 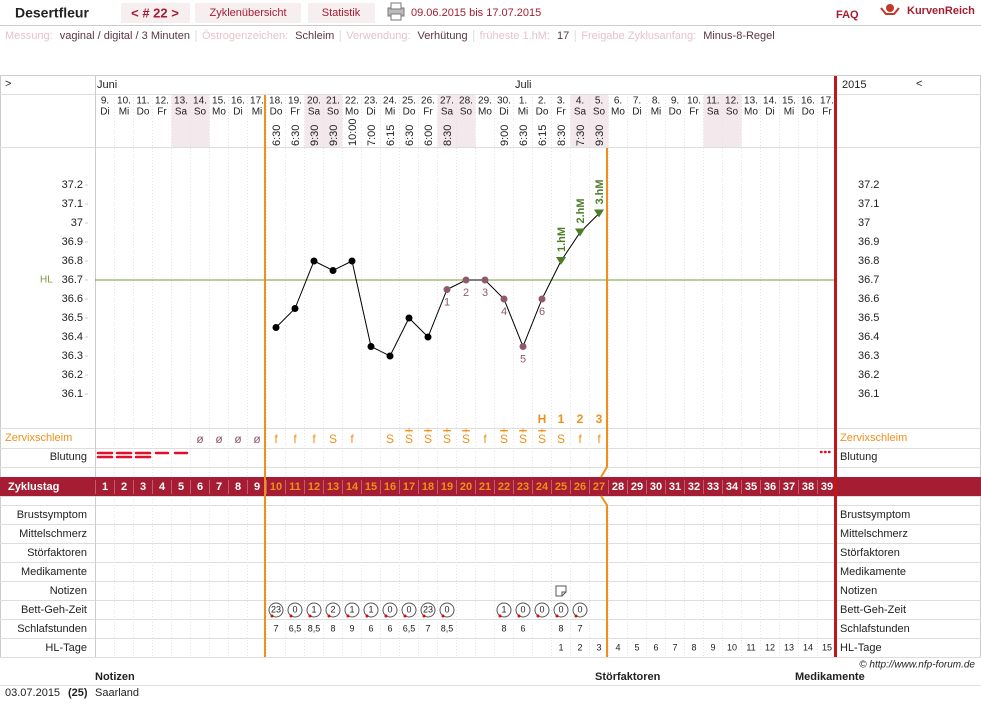 What do you see at coordinates (542, 312) in the screenshot?
I see `low-label: 6` at bounding box center [542, 312].